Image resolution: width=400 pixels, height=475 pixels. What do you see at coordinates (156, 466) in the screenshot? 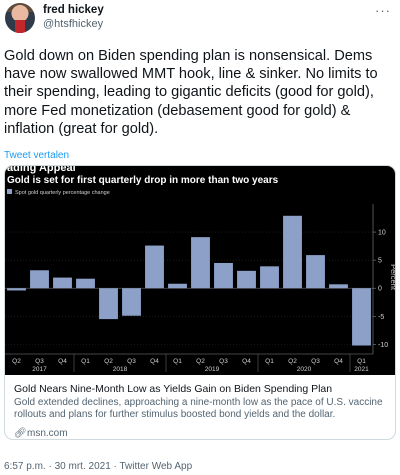
I see `tweet-source: Twitter Web App` at bounding box center [156, 466].